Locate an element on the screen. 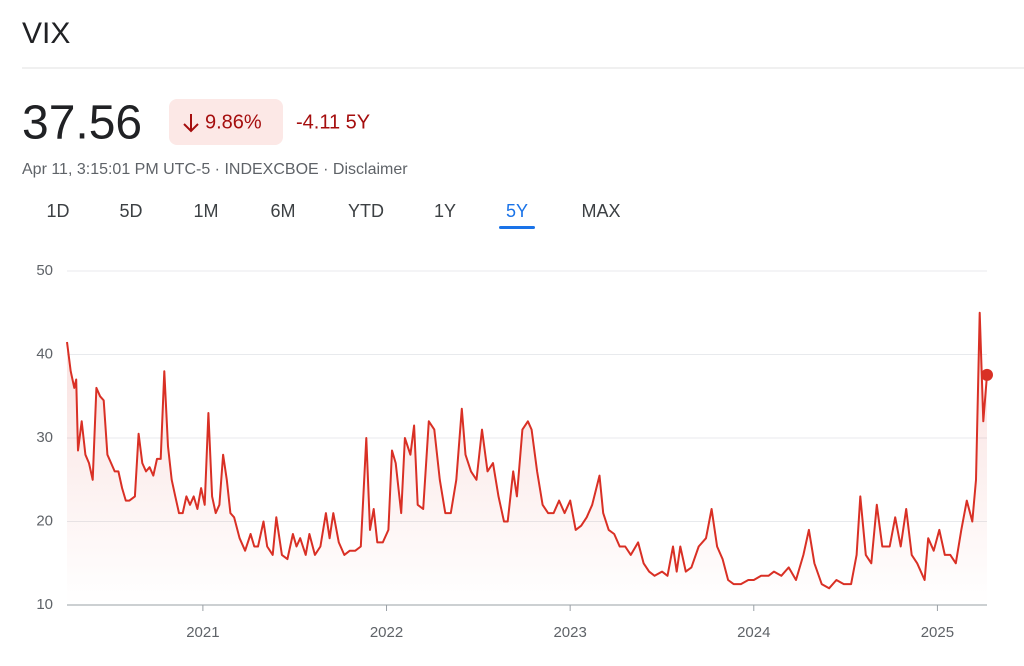 Image resolution: width=1024 pixels, height=666 pixels. tab: 1M is located at coordinates (205, 211).